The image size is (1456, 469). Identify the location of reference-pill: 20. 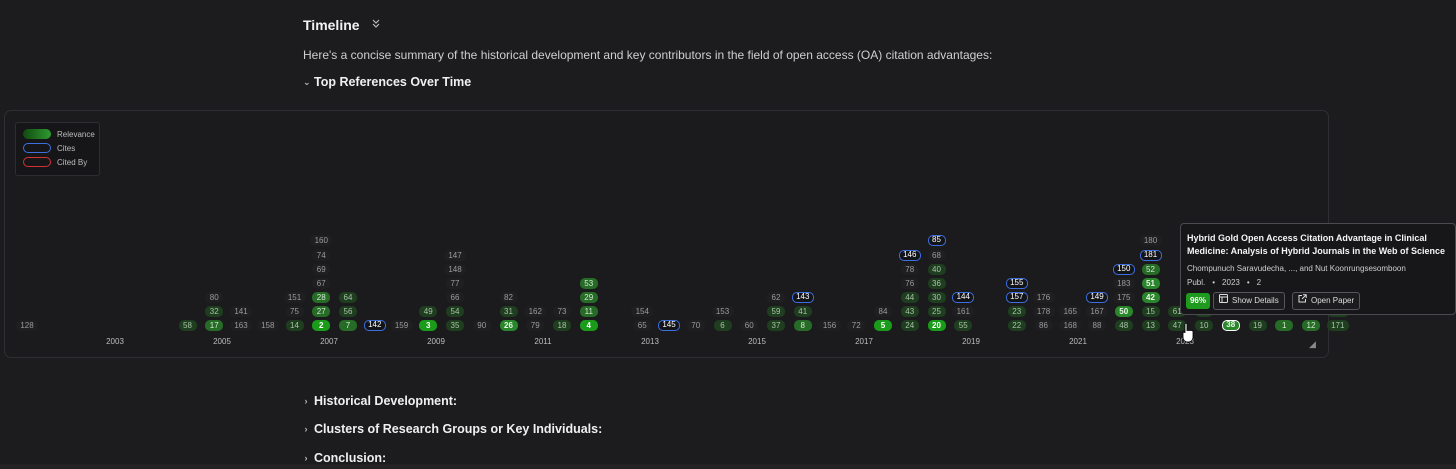
(936, 325).